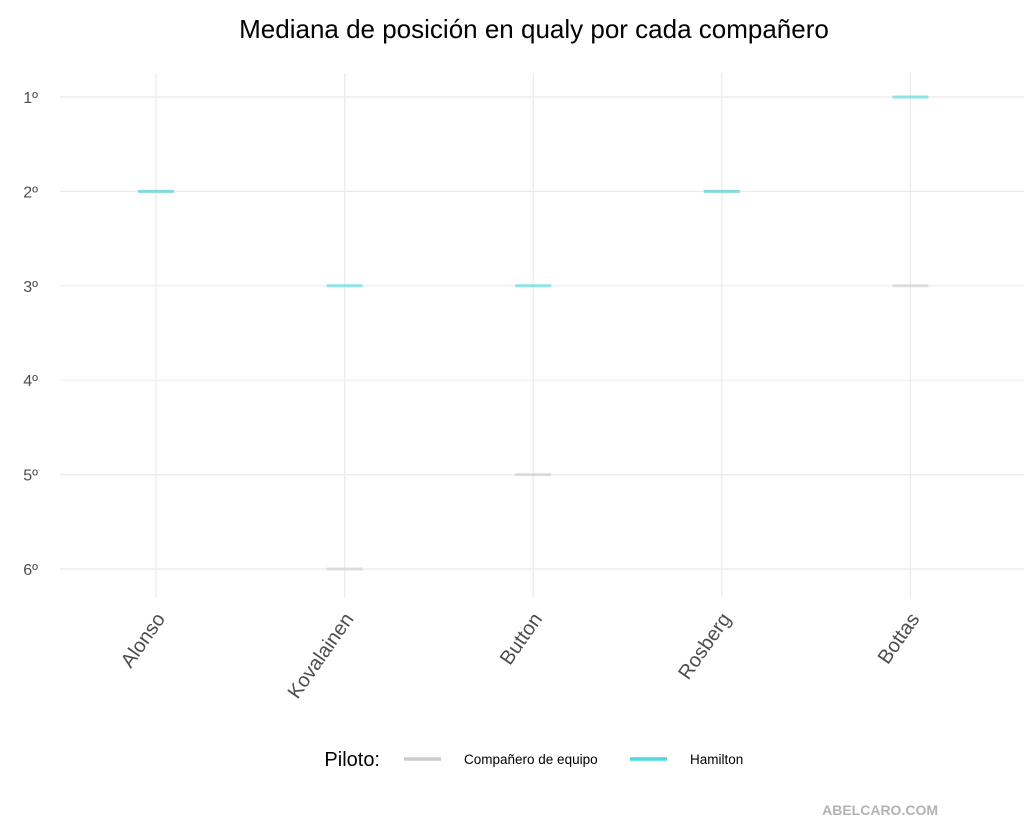  What do you see at coordinates (716, 759) in the screenshot?
I see `legend-label: Hamilton` at bounding box center [716, 759].